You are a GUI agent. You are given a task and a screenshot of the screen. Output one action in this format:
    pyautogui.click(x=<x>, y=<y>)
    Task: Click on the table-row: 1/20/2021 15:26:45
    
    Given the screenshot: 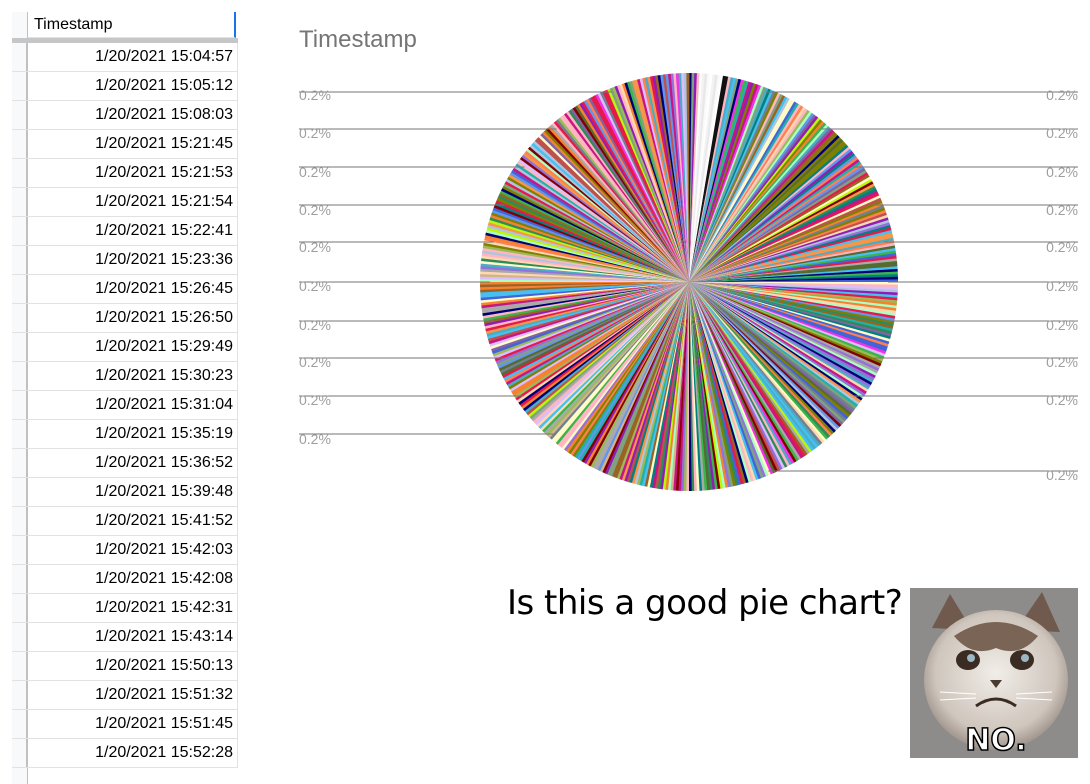 What is the action you would take?
    pyautogui.click(x=125, y=289)
    